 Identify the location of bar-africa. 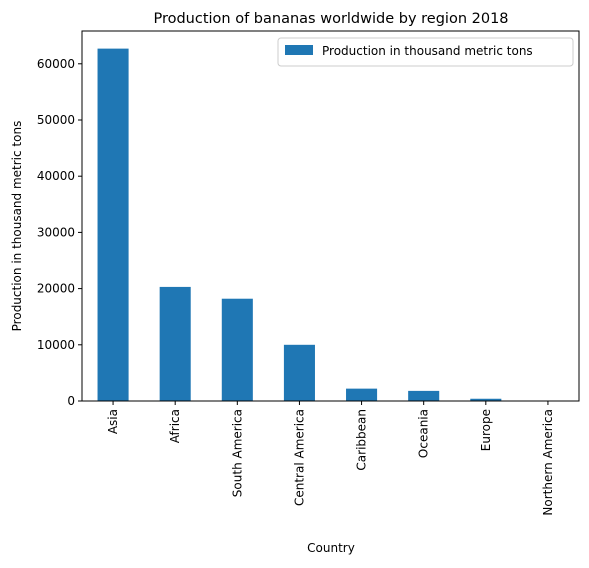
(175, 344).